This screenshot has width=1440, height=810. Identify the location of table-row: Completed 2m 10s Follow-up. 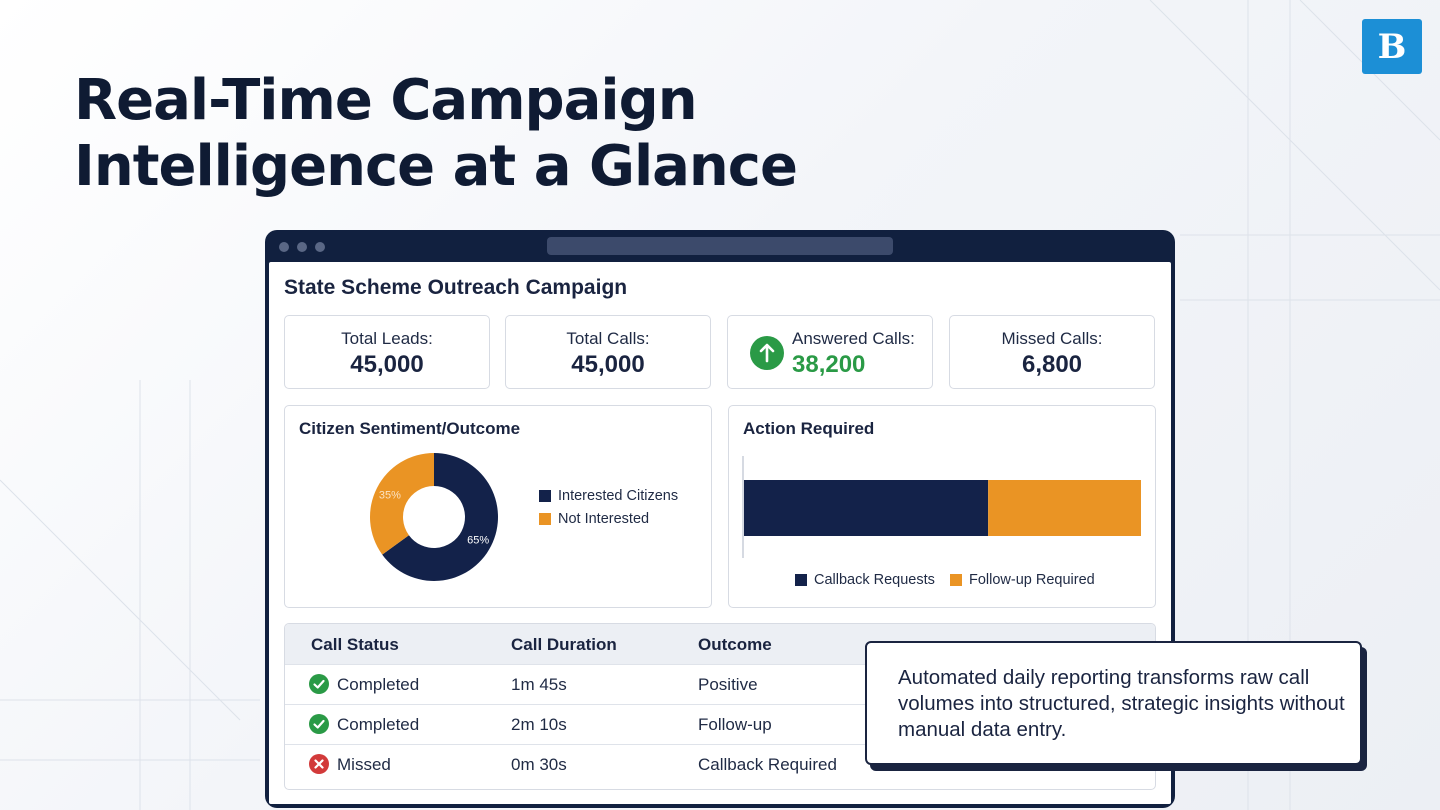
(720, 724).